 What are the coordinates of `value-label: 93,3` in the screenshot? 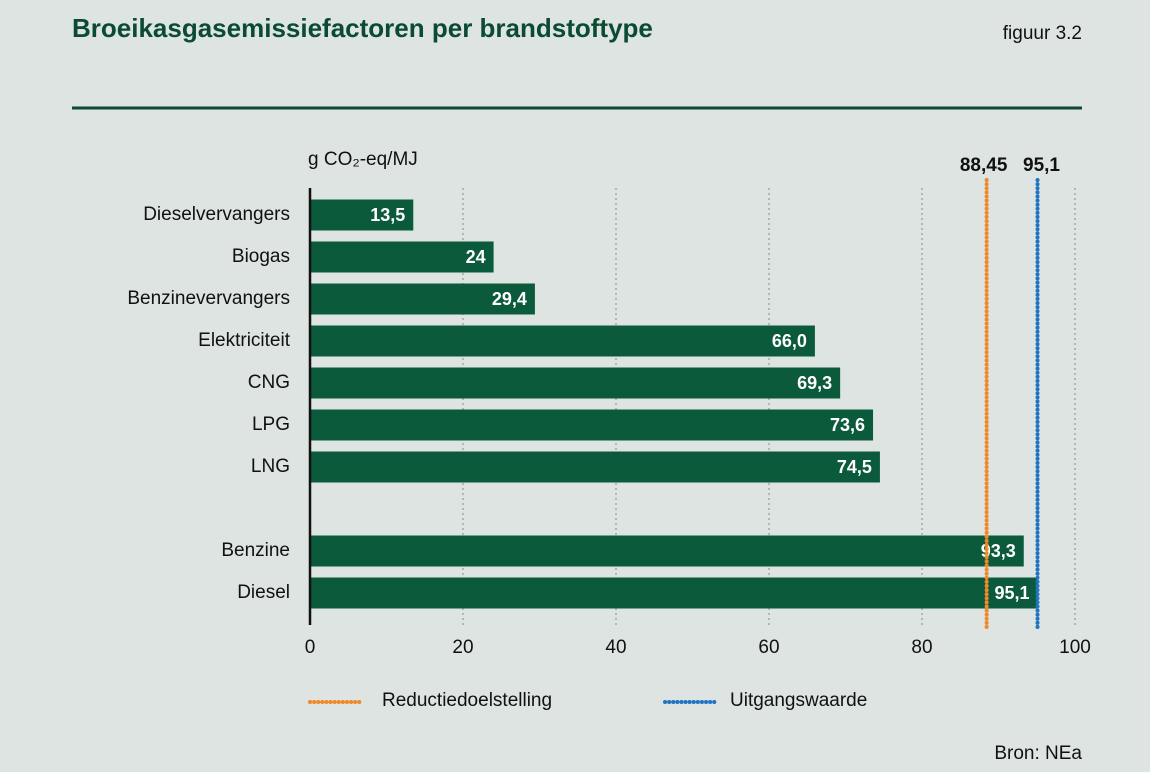 It's located at (998, 551).